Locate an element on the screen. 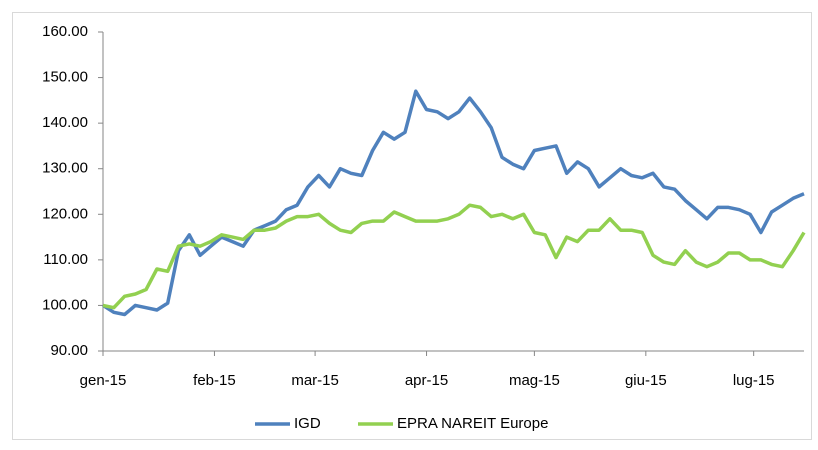 The width and height of the screenshot is (818, 450). x-tick-label: lug-15 is located at coordinates (754, 380).